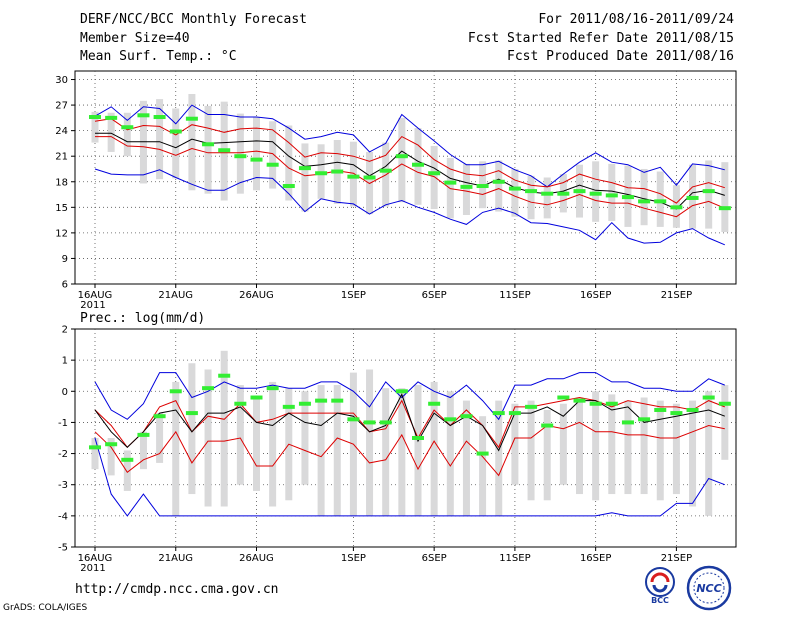 The width and height of the screenshot is (800, 618). Describe the element at coordinates (676, 295) in the screenshot. I see `x-tick-label: 21SEP` at that location.